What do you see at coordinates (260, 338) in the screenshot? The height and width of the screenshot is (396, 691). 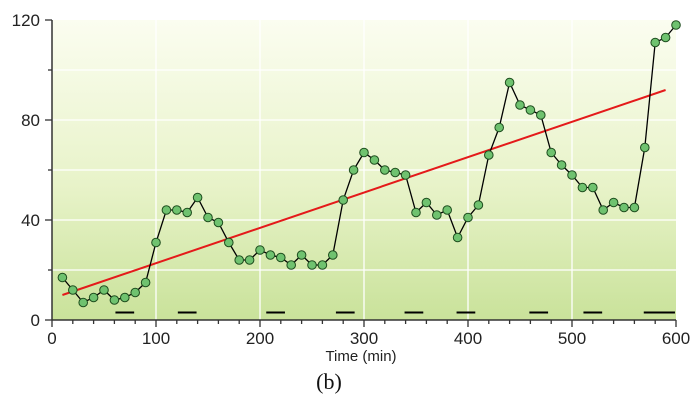 I see `x-tick-label: 200` at bounding box center [260, 338].